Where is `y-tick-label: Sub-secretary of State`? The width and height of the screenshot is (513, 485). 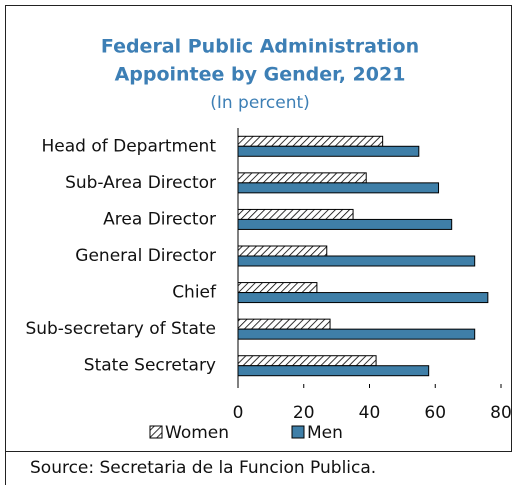
y-tick-label: Sub-secretary of State is located at coordinates (120, 329).